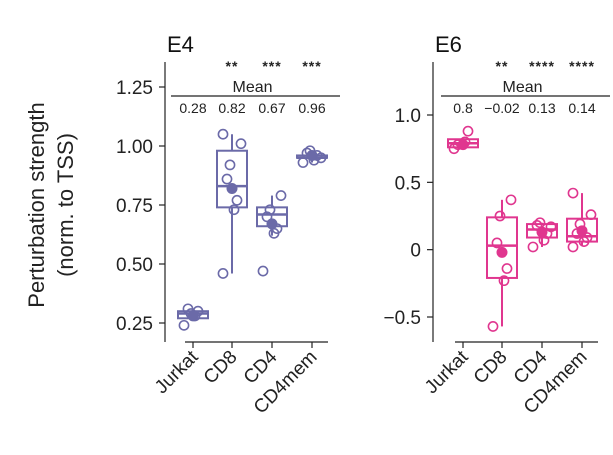  What do you see at coordinates (408, 116) in the screenshot?
I see `y-tick-label: 1.0` at bounding box center [408, 116].